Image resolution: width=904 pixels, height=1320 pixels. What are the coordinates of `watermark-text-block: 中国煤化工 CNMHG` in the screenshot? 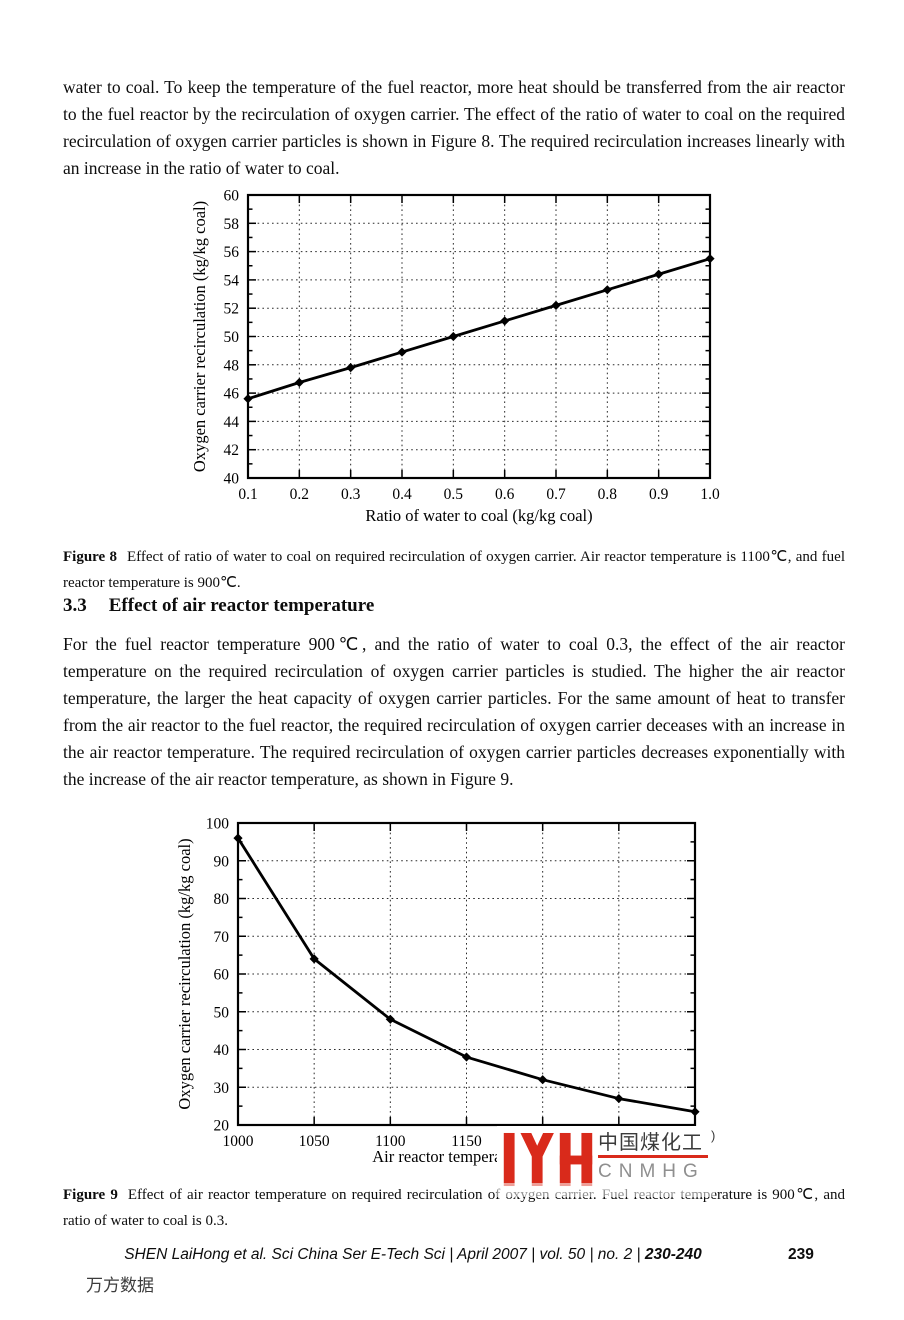 It's located at (658, 1157).